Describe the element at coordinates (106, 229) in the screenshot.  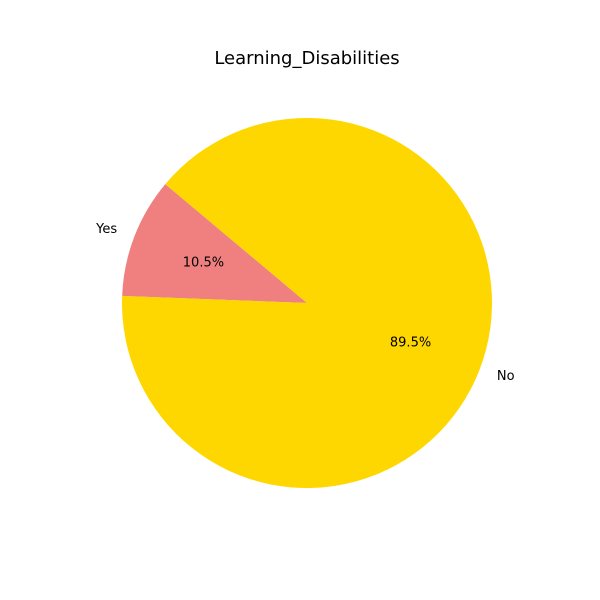
I see `slice-label-yes: Yes` at that location.